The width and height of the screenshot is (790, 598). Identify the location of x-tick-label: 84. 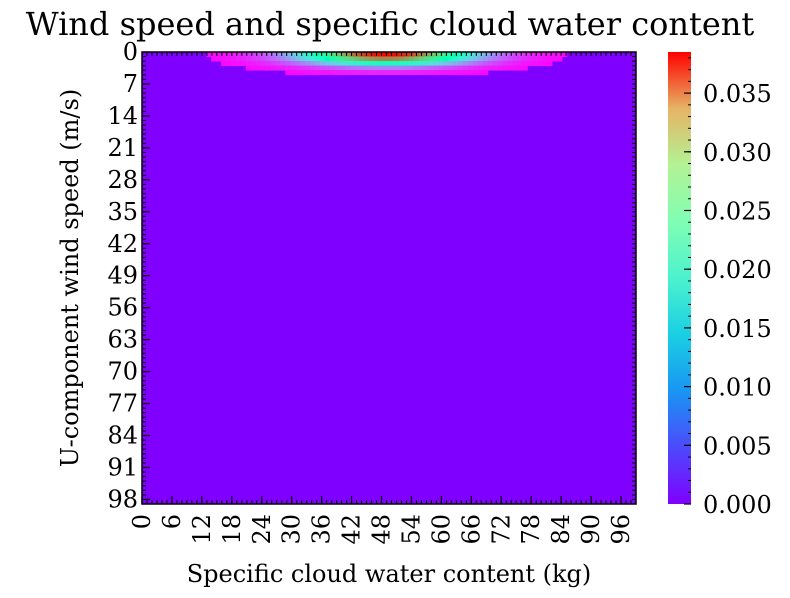
(561, 529).